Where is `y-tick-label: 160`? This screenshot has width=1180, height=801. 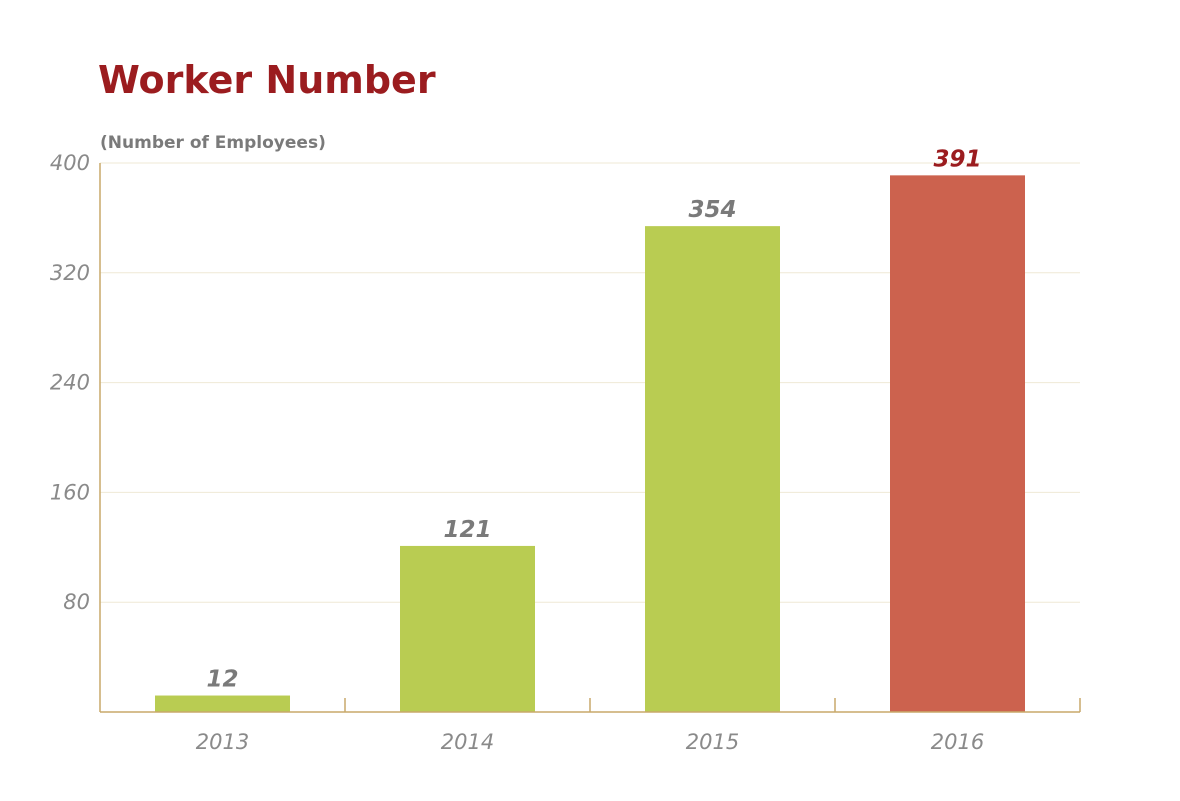
y-tick-label: 160 is located at coordinates (70, 492).